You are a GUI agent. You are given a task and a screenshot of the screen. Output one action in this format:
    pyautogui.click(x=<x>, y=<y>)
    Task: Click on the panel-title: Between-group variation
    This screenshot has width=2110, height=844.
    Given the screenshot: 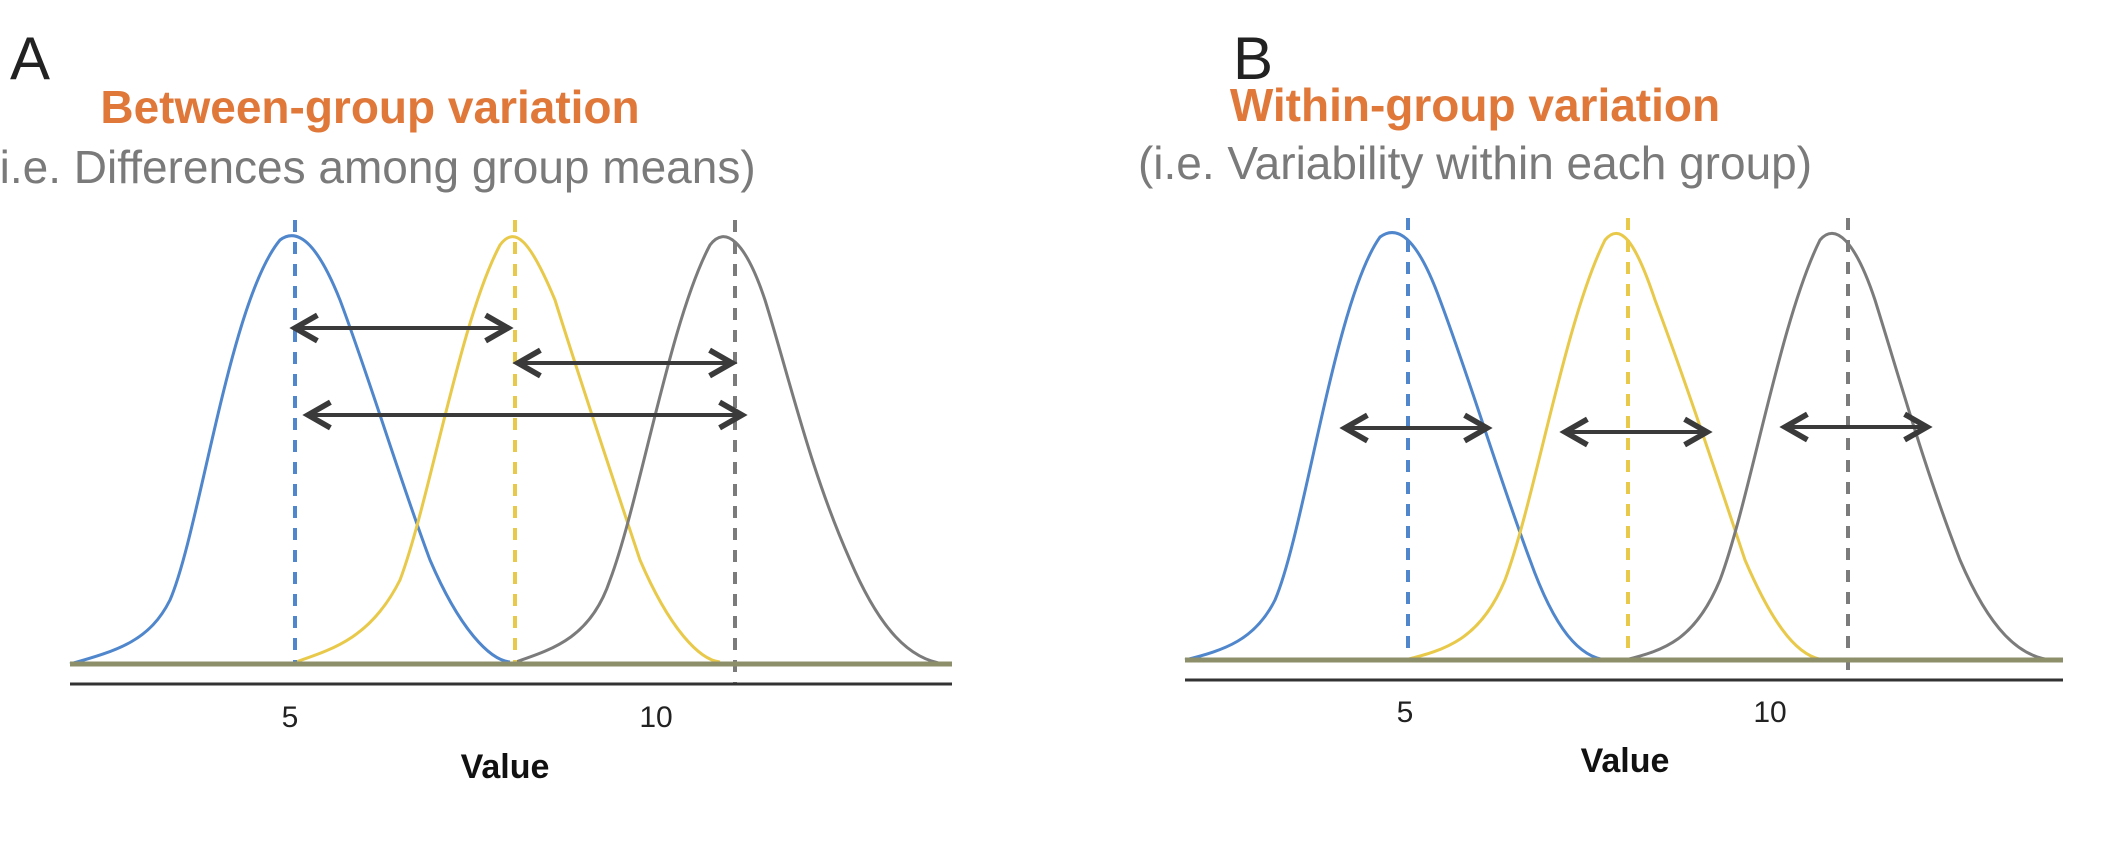 What is the action you would take?
    pyautogui.click(x=370, y=107)
    